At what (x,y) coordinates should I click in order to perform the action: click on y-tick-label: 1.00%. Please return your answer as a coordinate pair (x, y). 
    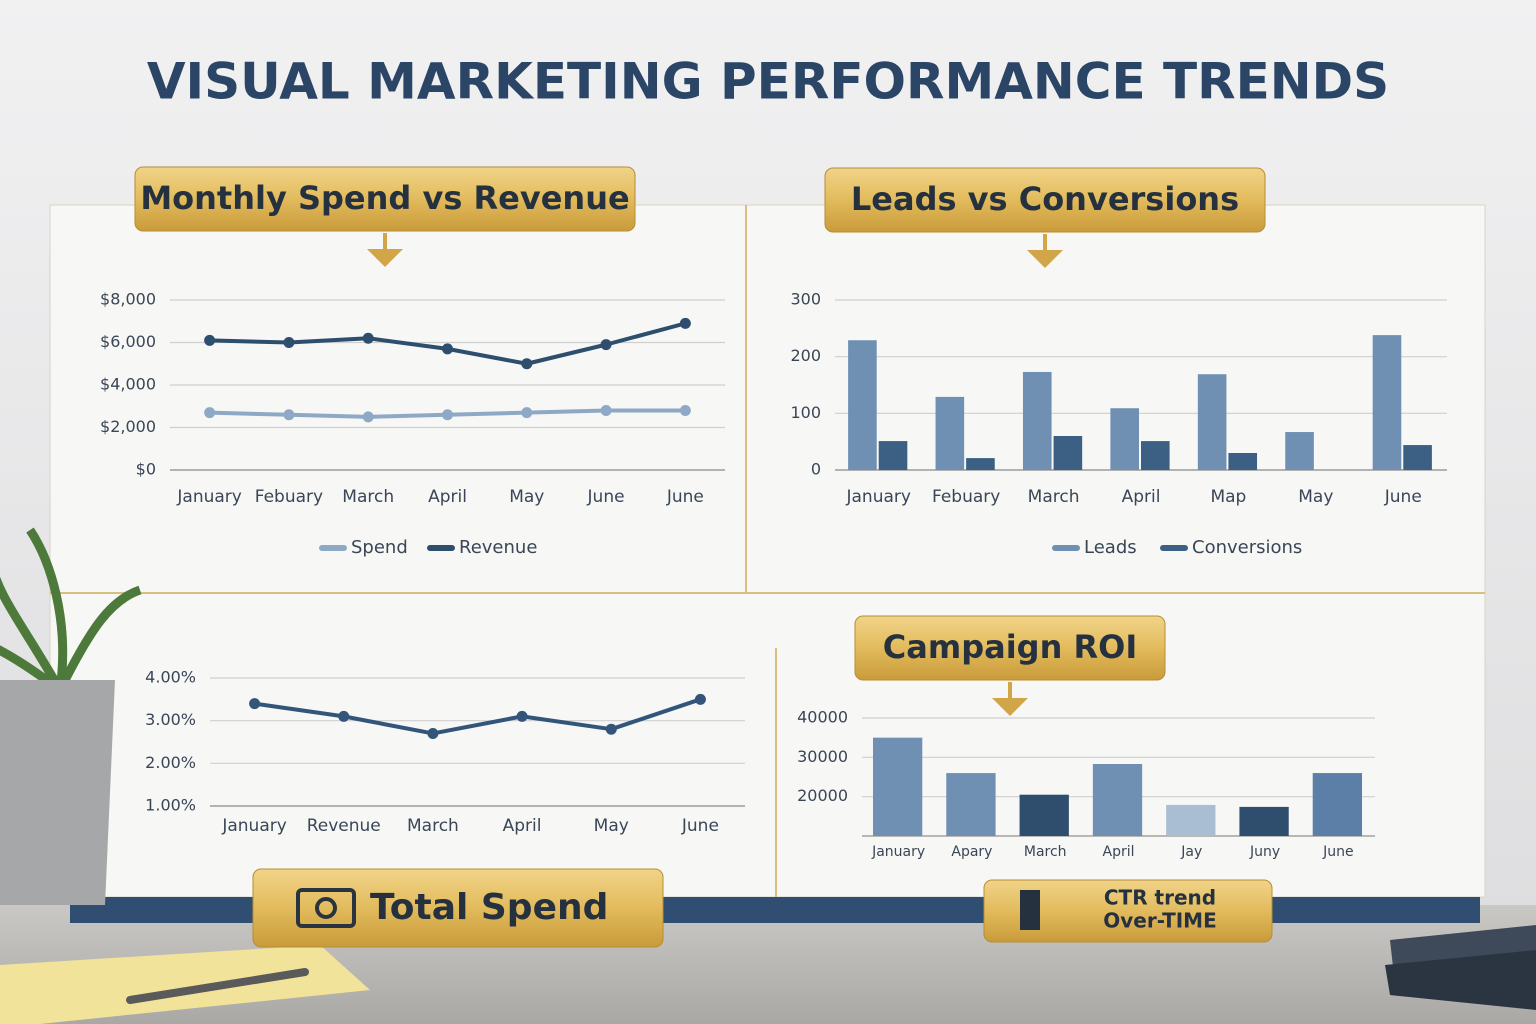
    Looking at the image, I should click on (170, 805).